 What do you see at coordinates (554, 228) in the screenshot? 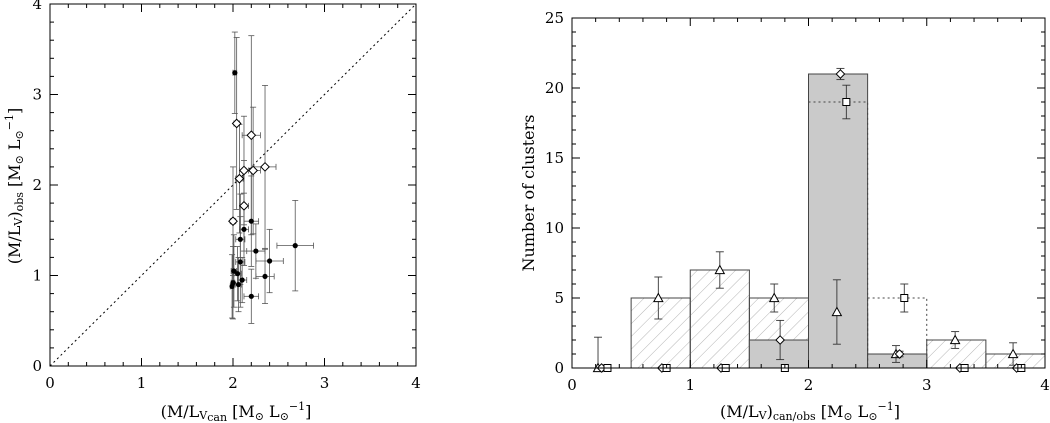
I see `histogram-y-tick-label: 10` at bounding box center [554, 228].